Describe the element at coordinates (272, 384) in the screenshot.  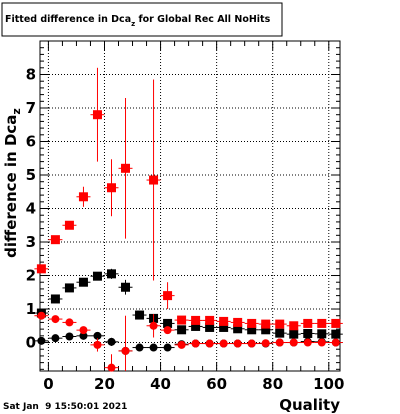
I see `x-tick-label: 80` at that location.